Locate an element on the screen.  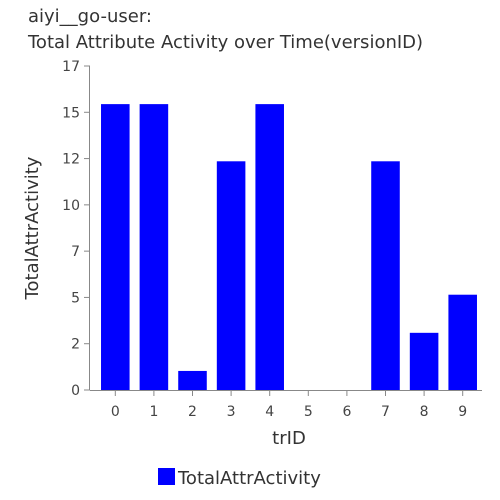
x-tick-label: 5 is located at coordinates (308, 412).